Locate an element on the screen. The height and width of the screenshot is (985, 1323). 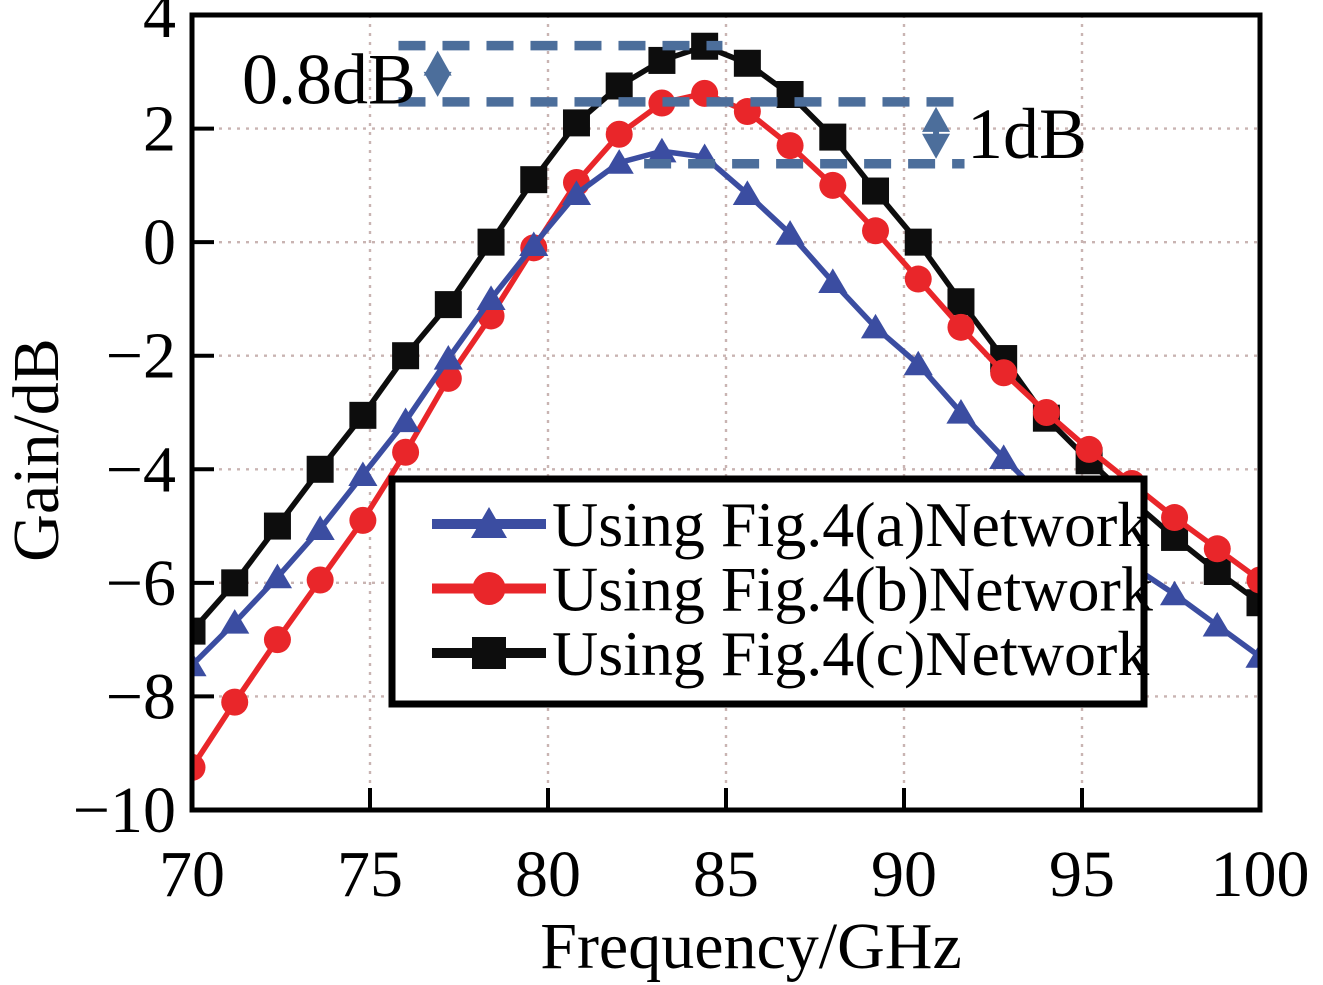
x-tick-label: 80 is located at coordinates (548, 874).